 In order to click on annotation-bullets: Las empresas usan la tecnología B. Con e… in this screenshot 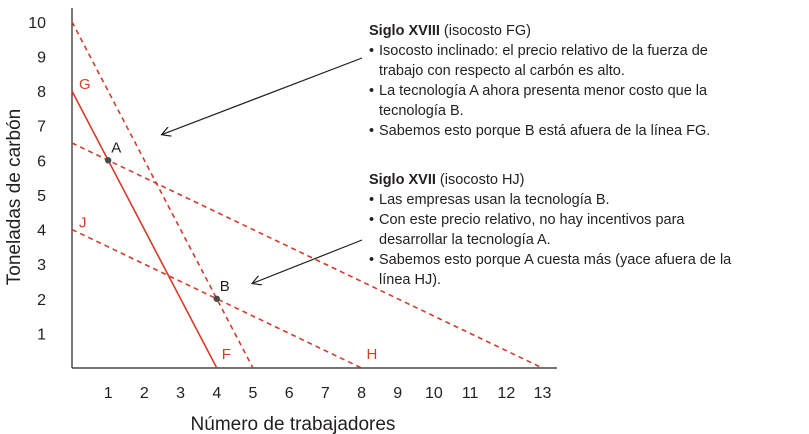, I will do `click(561, 240)`.